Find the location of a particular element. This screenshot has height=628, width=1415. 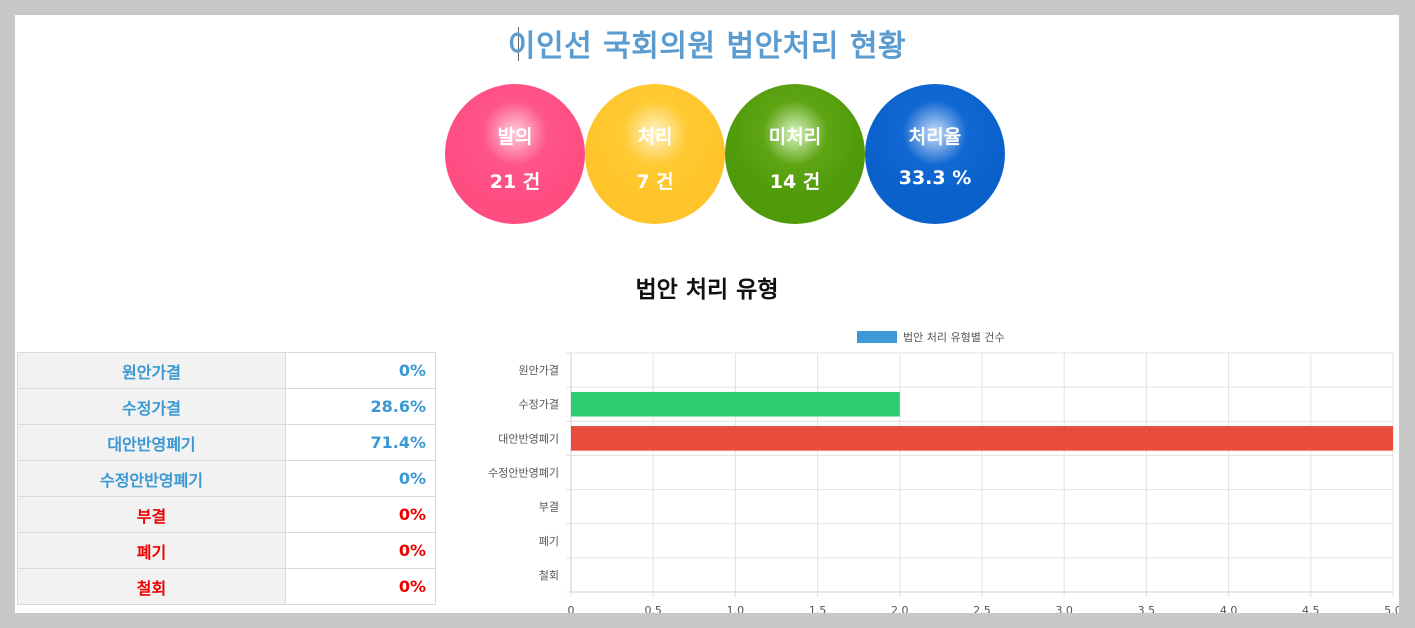

stat-proposed-value: 21 건 is located at coordinates (515, 182).